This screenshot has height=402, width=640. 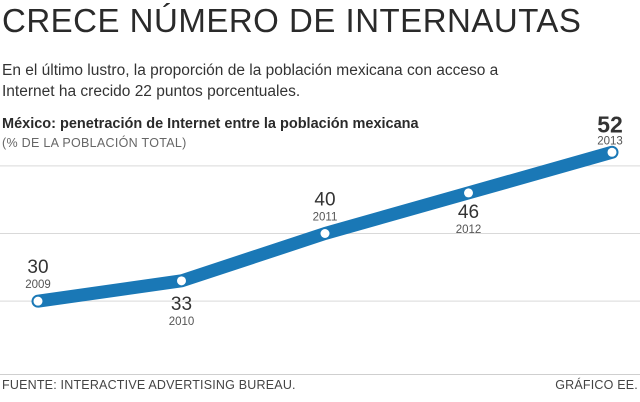 I want to click on data-label-year: 2012, so click(x=469, y=230).